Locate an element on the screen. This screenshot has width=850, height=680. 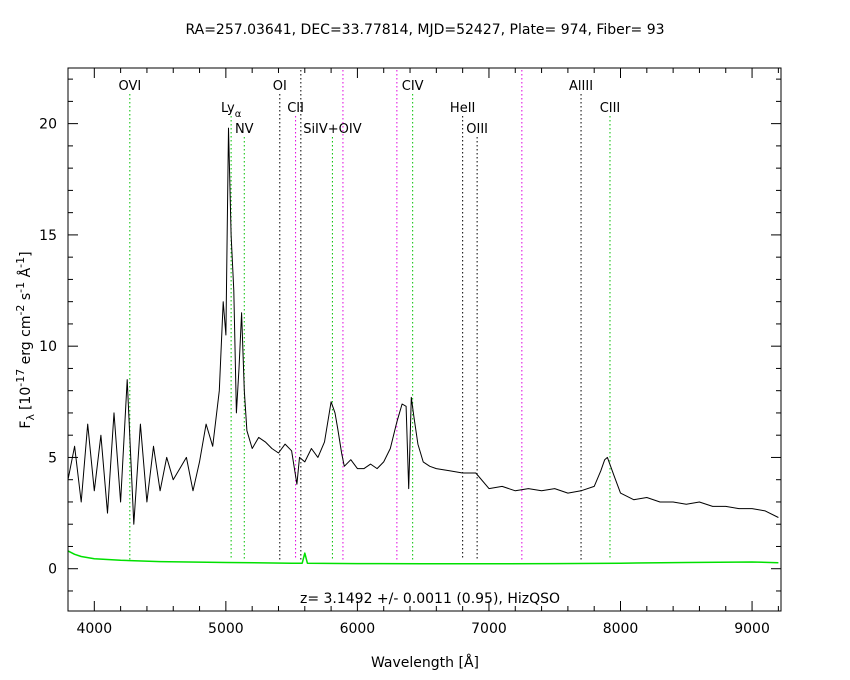
emission-line-label: OVI is located at coordinates (129, 86).